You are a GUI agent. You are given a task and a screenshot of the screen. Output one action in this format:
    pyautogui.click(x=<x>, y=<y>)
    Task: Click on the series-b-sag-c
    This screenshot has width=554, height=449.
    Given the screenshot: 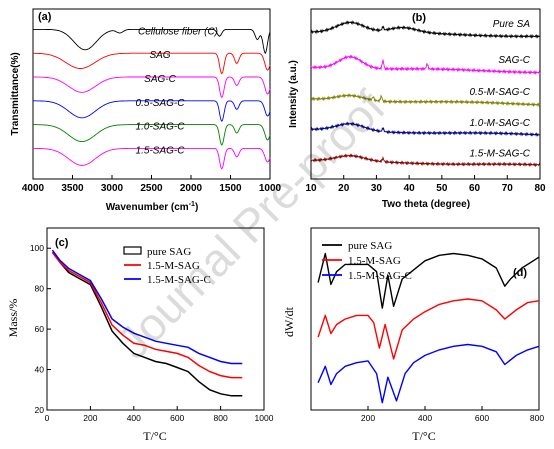 What is the action you would take?
    pyautogui.click(x=425, y=64)
    